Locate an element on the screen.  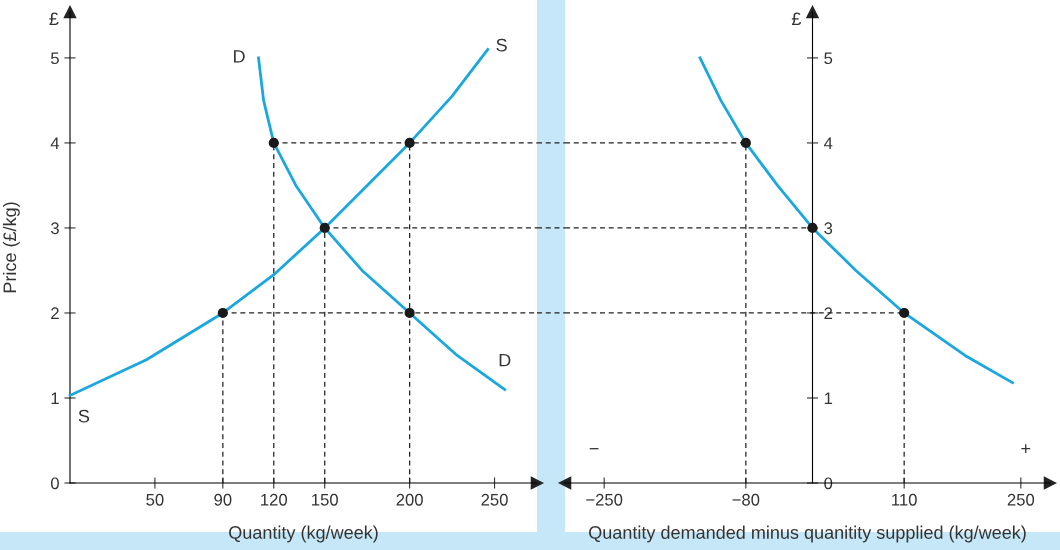
annotation: − is located at coordinates (594, 449).